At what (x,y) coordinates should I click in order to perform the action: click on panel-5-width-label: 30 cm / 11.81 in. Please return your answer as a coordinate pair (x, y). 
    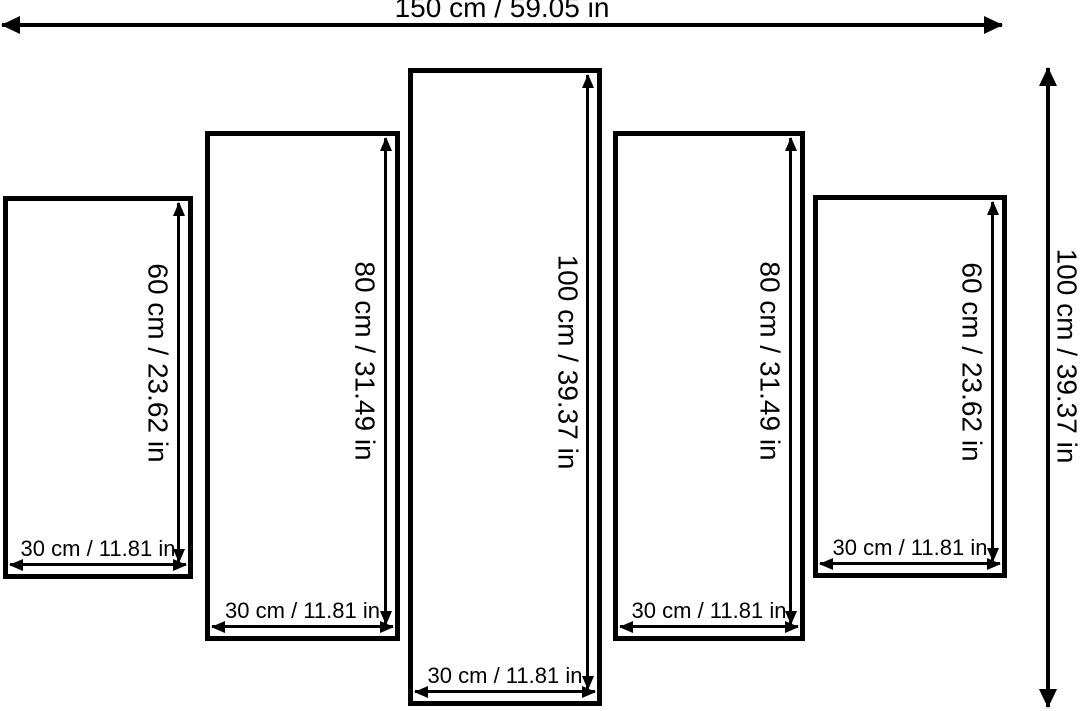
    Looking at the image, I should click on (910, 547).